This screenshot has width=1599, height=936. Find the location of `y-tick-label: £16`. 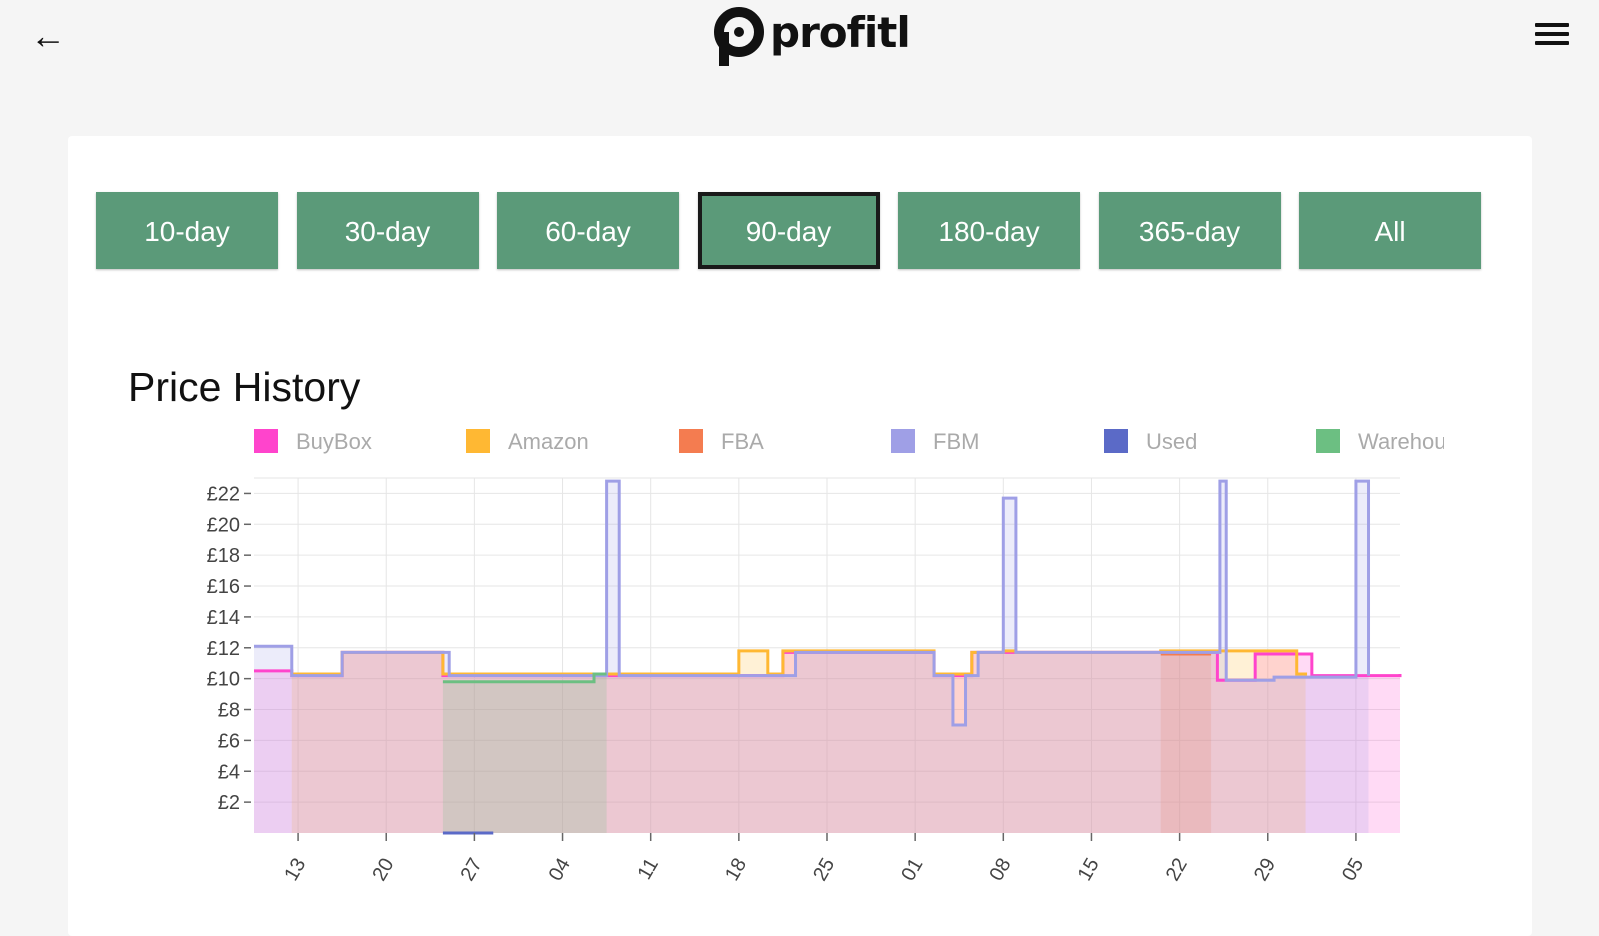

y-tick-label: £16 is located at coordinates (223, 587).